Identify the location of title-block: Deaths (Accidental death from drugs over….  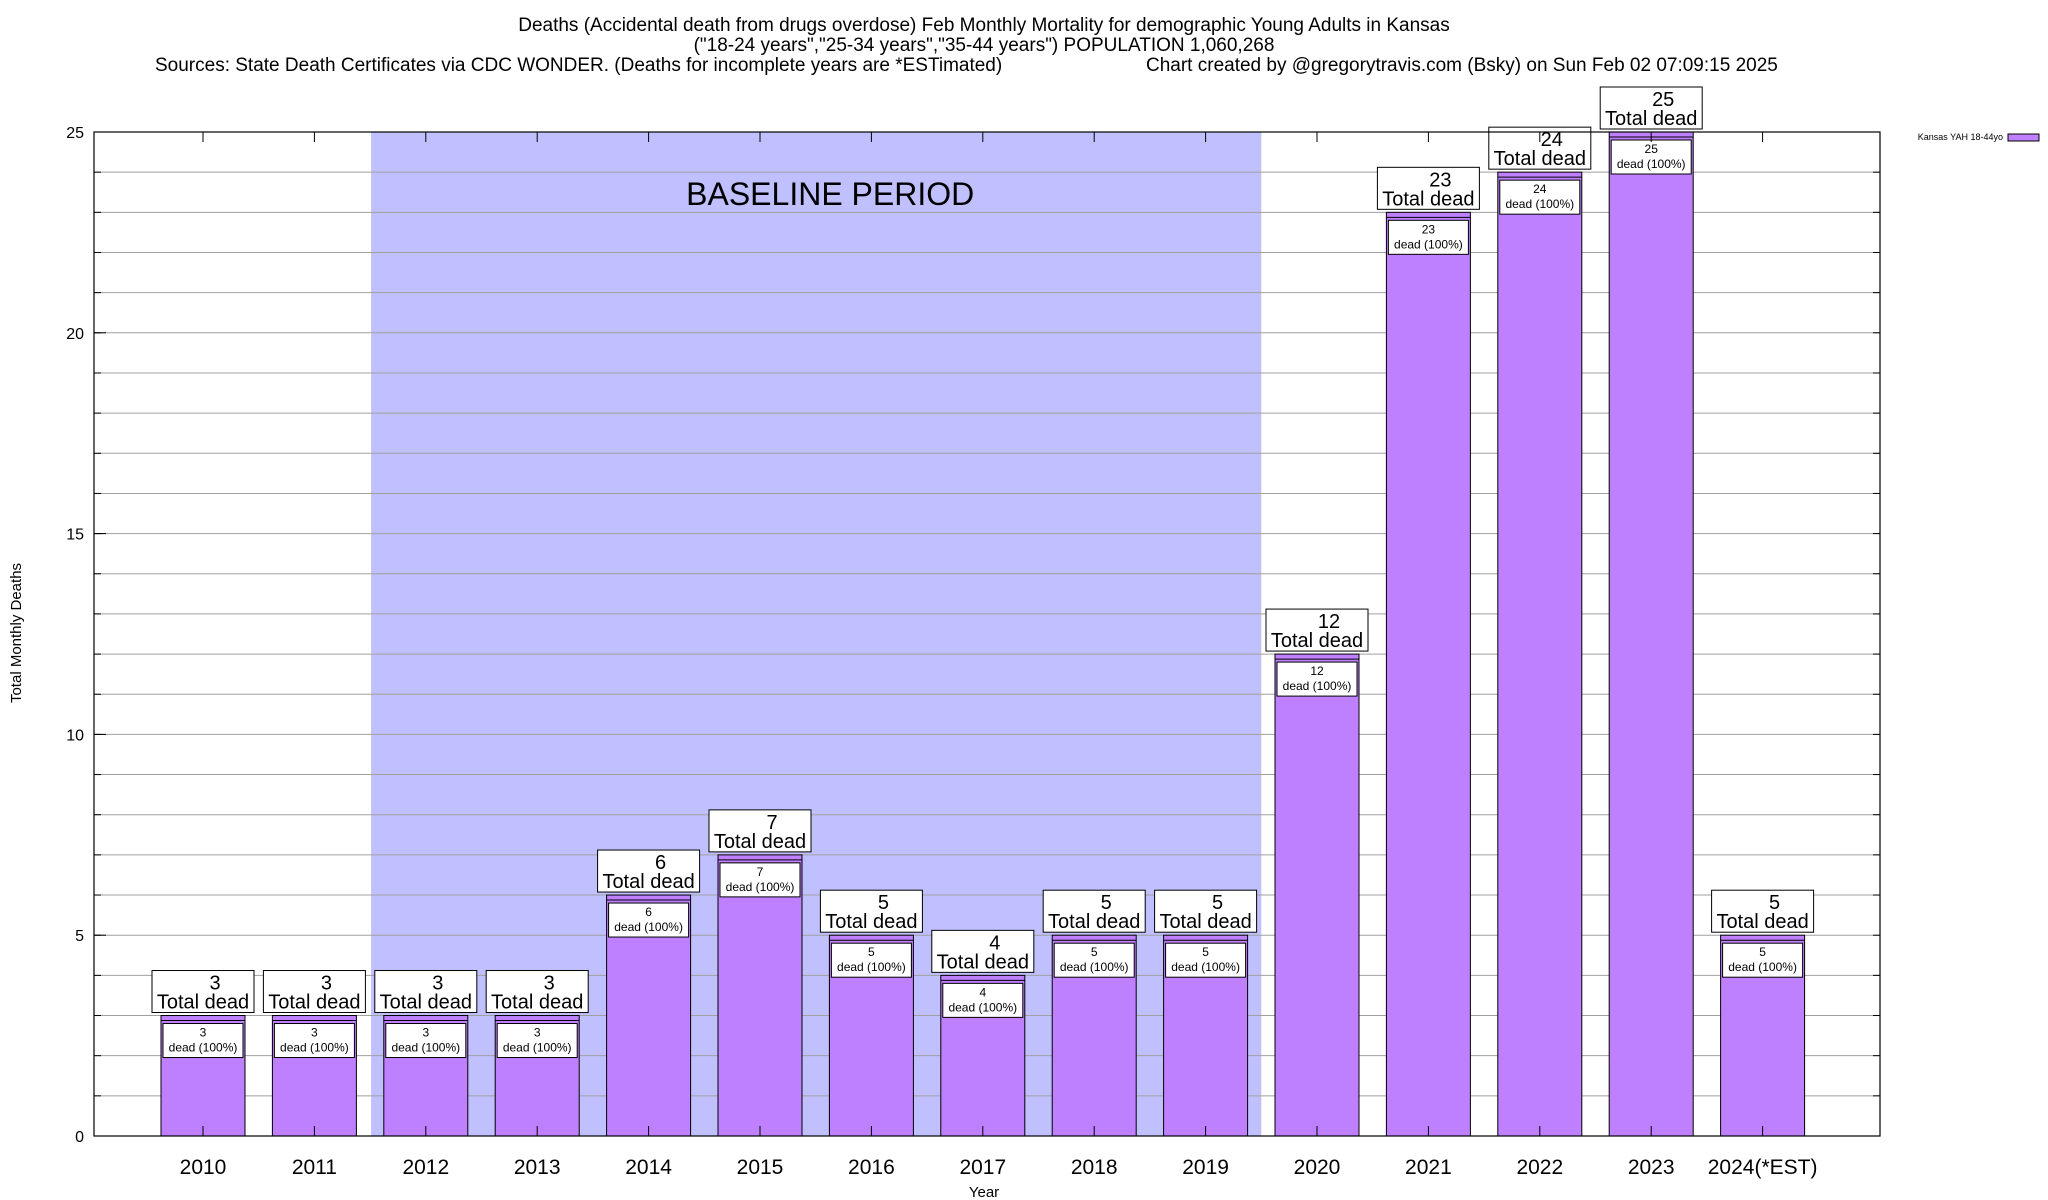
(966, 45).